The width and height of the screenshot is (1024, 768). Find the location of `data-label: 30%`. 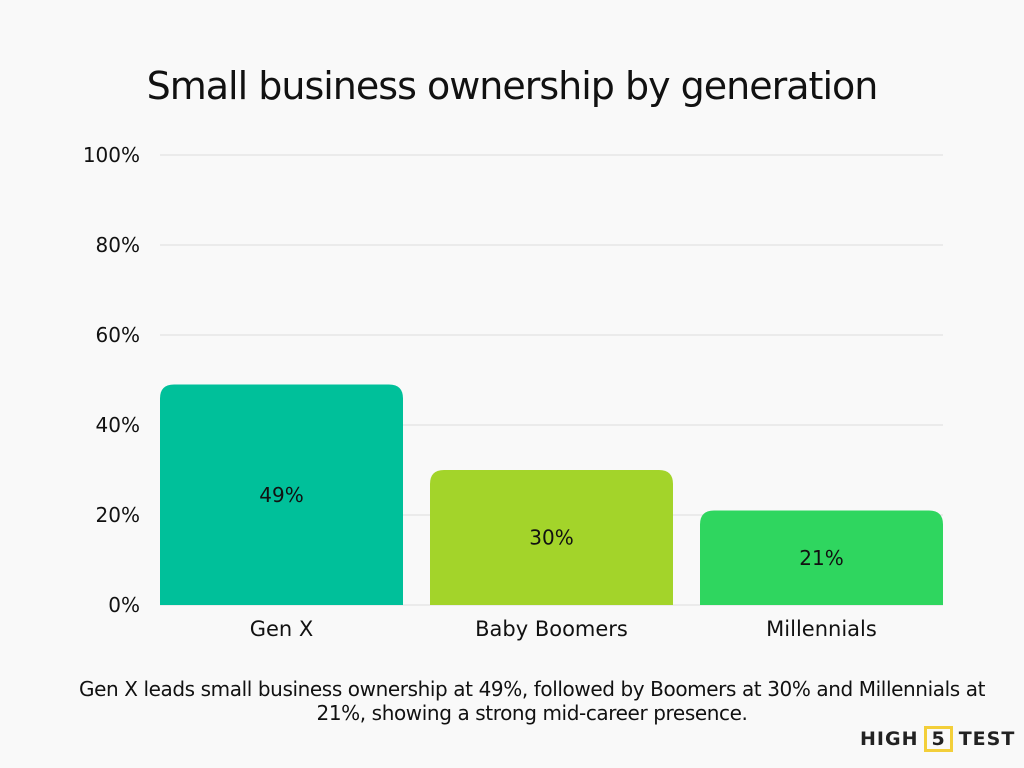

data-label: 30% is located at coordinates (551, 538).